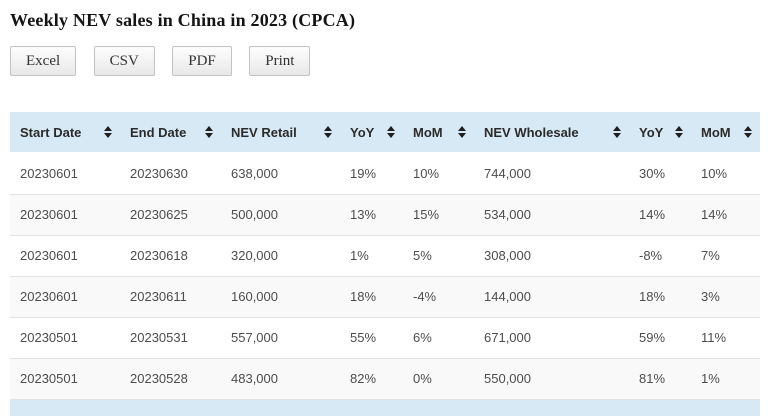  What do you see at coordinates (725, 256) in the screenshot?
I see `cell-wholesale-mom: 7%` at bounding box center [725, 256].